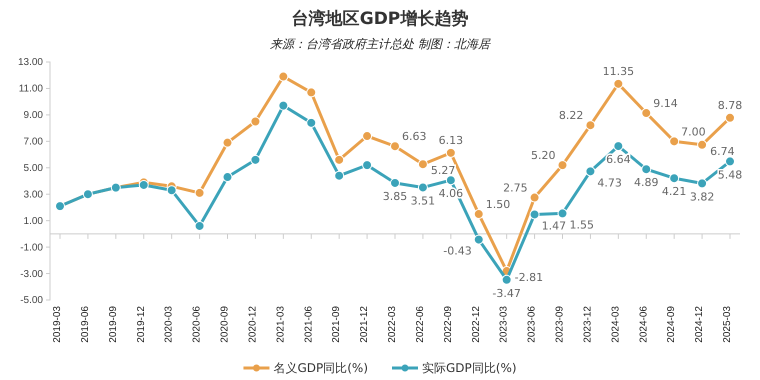 The width and height of the screenshot is (760, 380). Describe the element at coordinates (644, 324) in the screenshot. I see `x-tick-label: 2024-06` at that location.